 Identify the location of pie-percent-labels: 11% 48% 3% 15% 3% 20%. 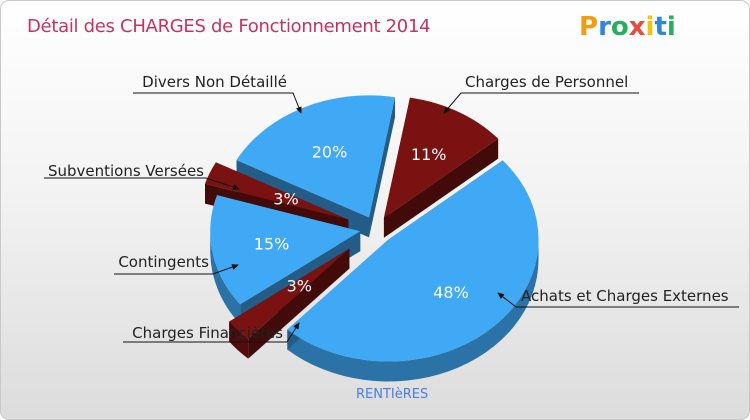
(361, 223).